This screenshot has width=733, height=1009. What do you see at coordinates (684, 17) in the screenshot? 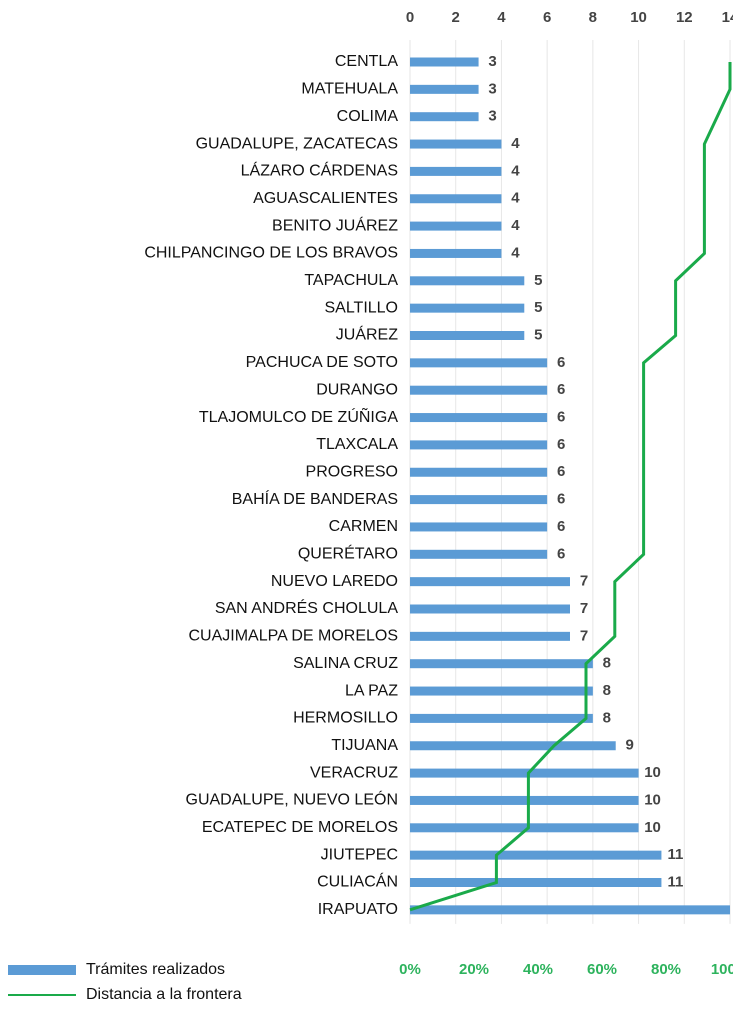
I see `top-tick-label: 12` at bounding box center [684, 17].